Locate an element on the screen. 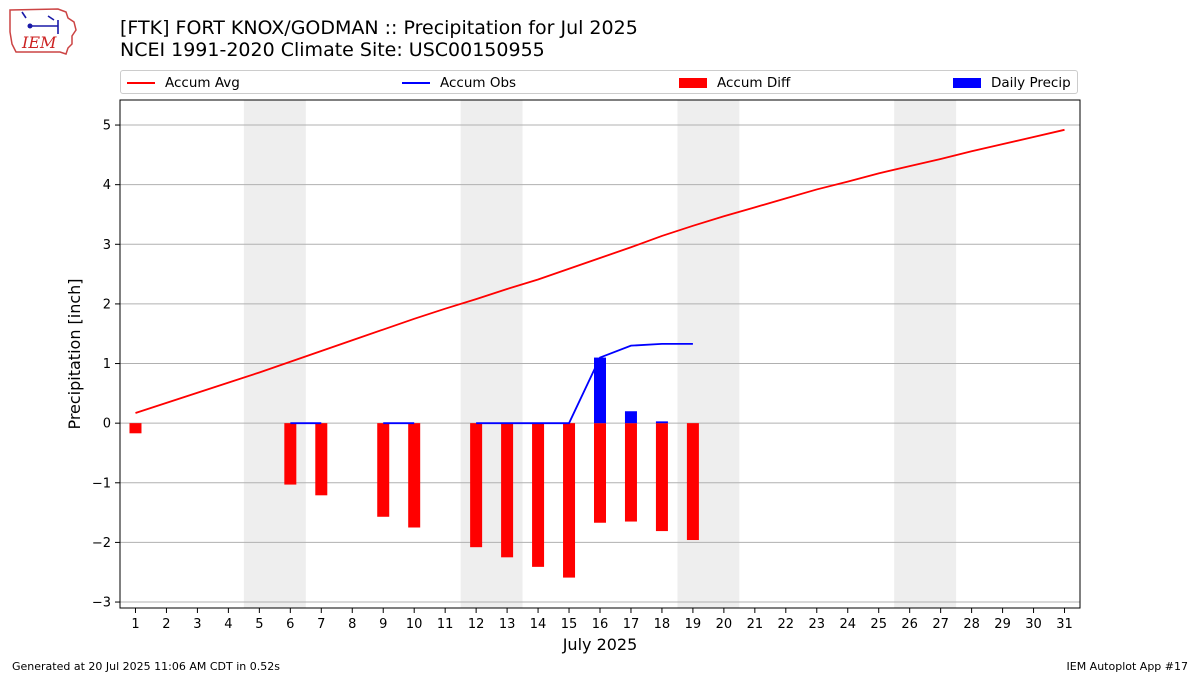  x-tick-label-23: 23 is located at coordinates (817, 624).